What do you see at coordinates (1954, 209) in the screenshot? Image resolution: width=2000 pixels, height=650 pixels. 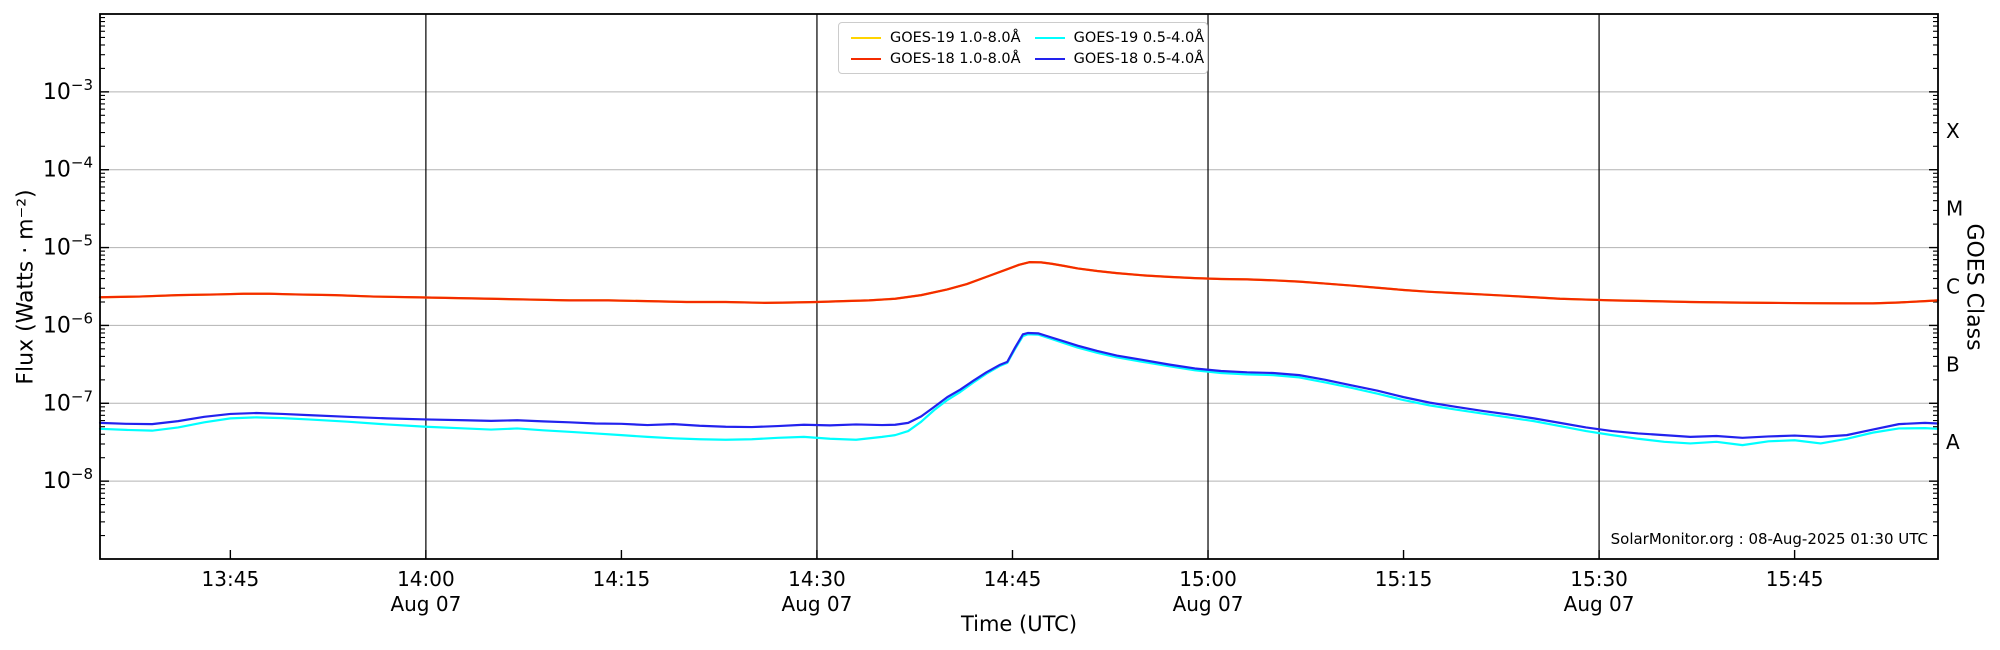 I see `goes-class-letter-m: M` at bounding box center [1954, 209].